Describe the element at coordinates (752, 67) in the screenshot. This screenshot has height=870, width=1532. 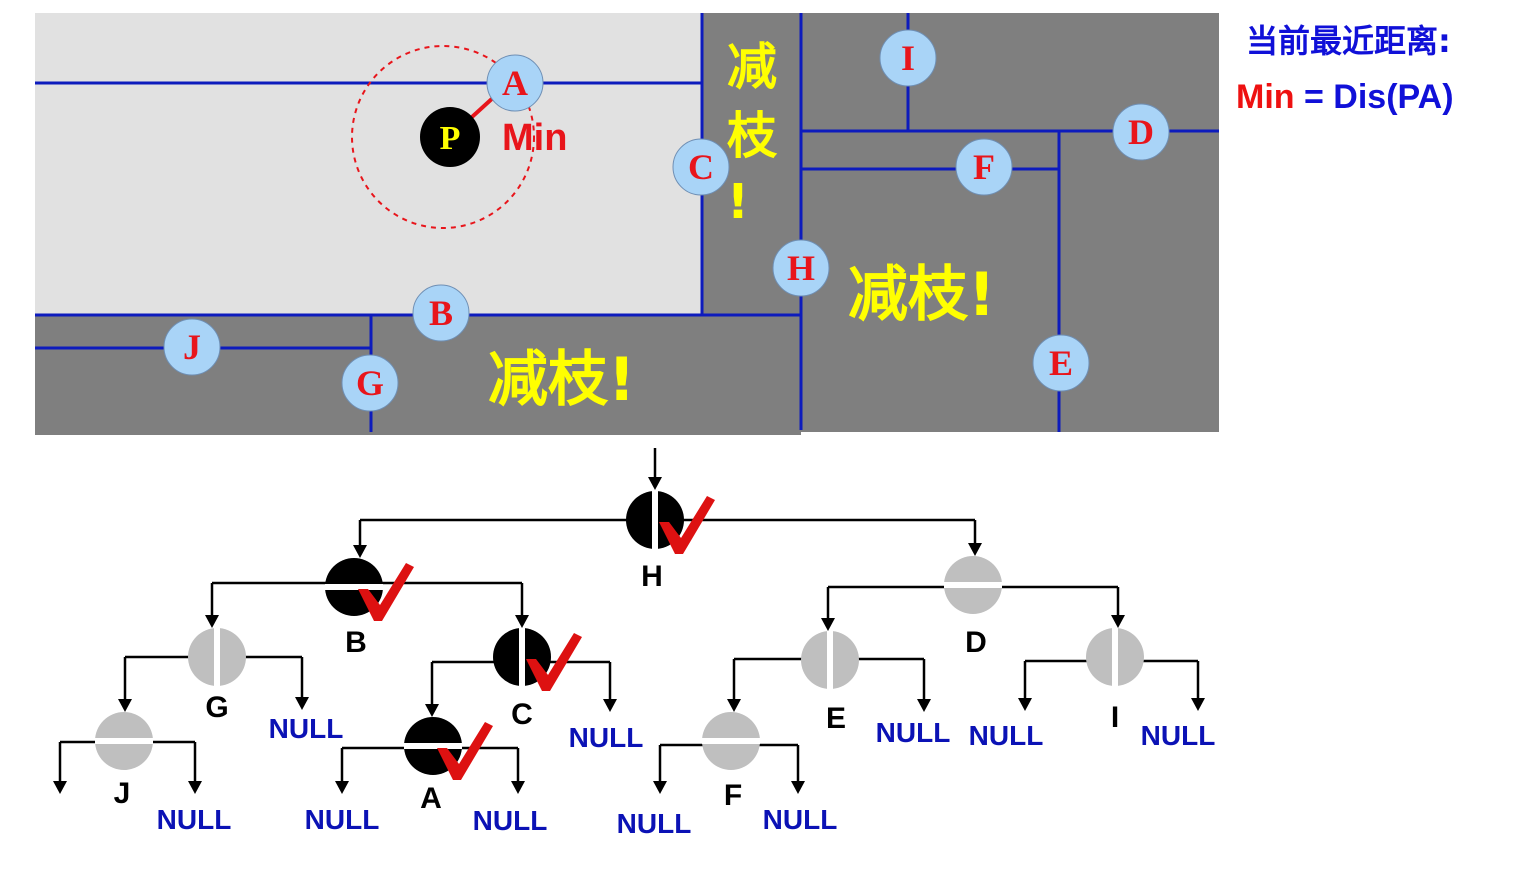
I see `prune-char-1: 减` at that location.